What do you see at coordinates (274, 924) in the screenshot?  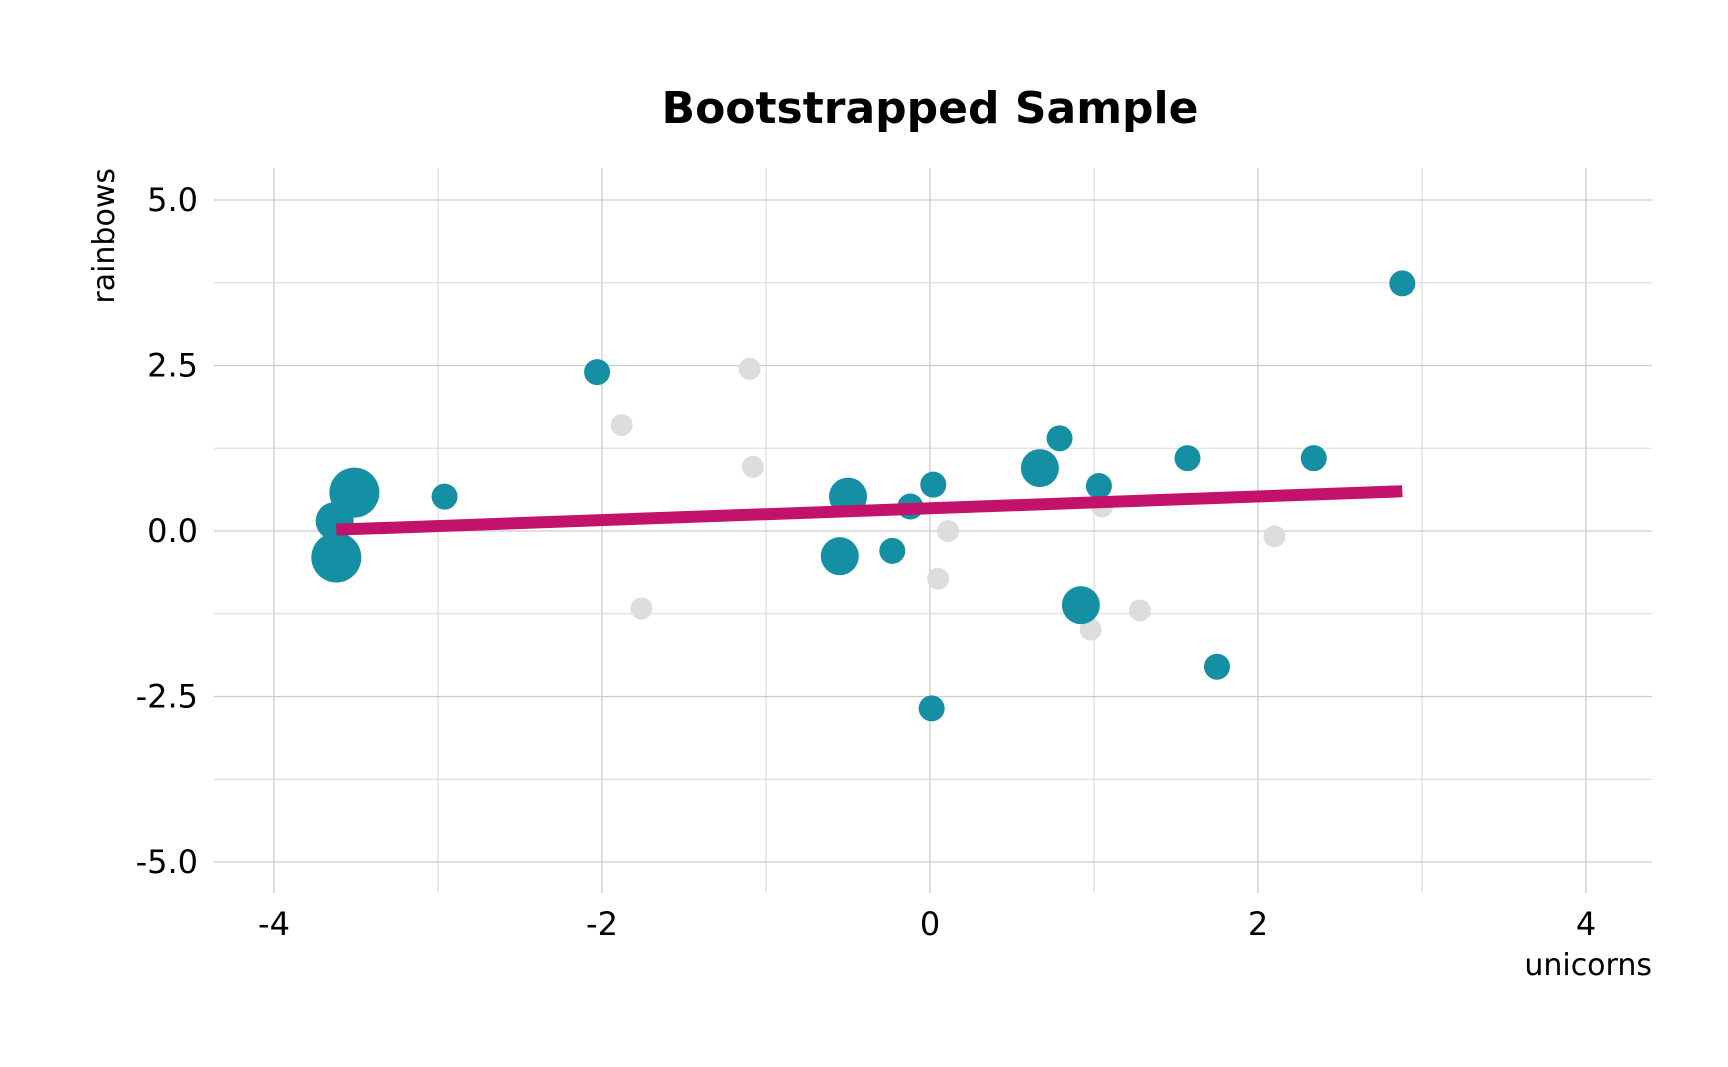 I see `x-tick-label: -4` at bounding box center [274, 924].